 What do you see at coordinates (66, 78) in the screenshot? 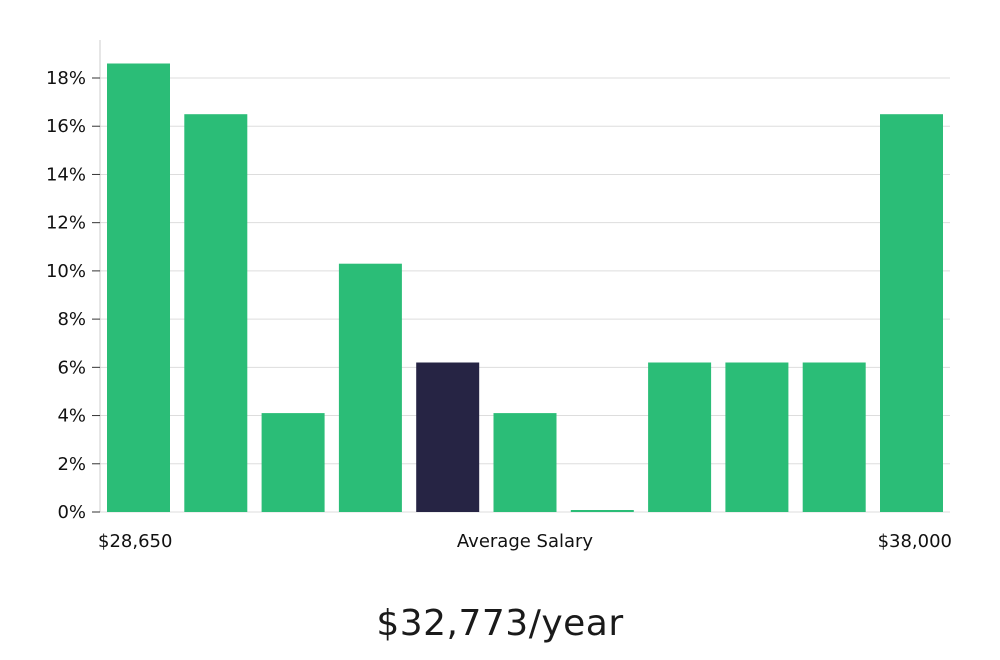
I see `y-tick-label: 18%` at bounding box center [66, 78].